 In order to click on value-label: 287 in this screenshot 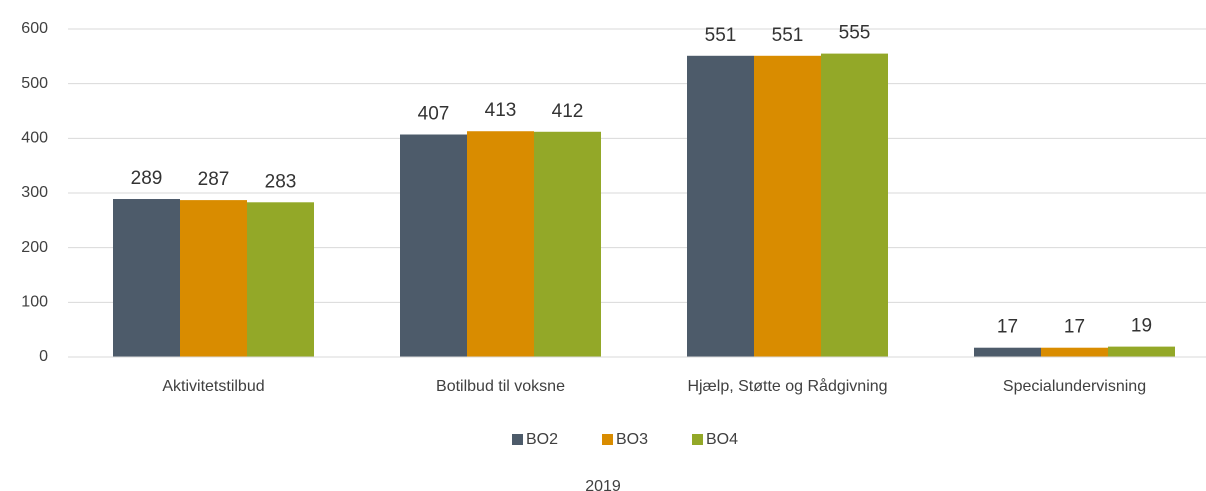, I will do `click(214, 179)`.